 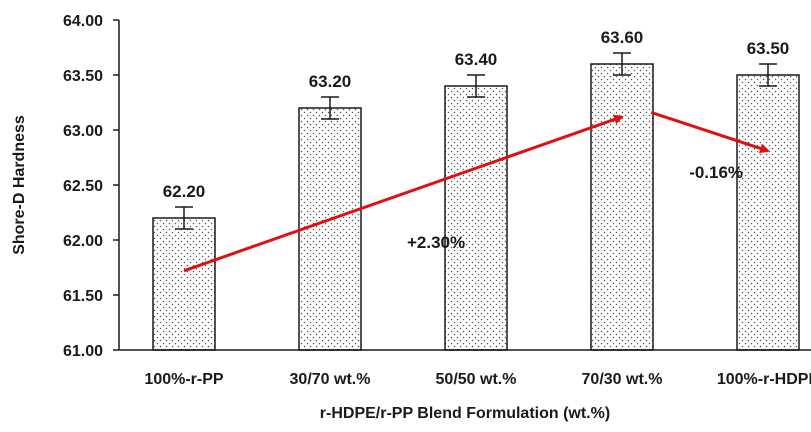 What do you see at coordinates (622, 37) in the screenshot?
I see `data-label-4: 63.60` at bounding box center [622, 37].